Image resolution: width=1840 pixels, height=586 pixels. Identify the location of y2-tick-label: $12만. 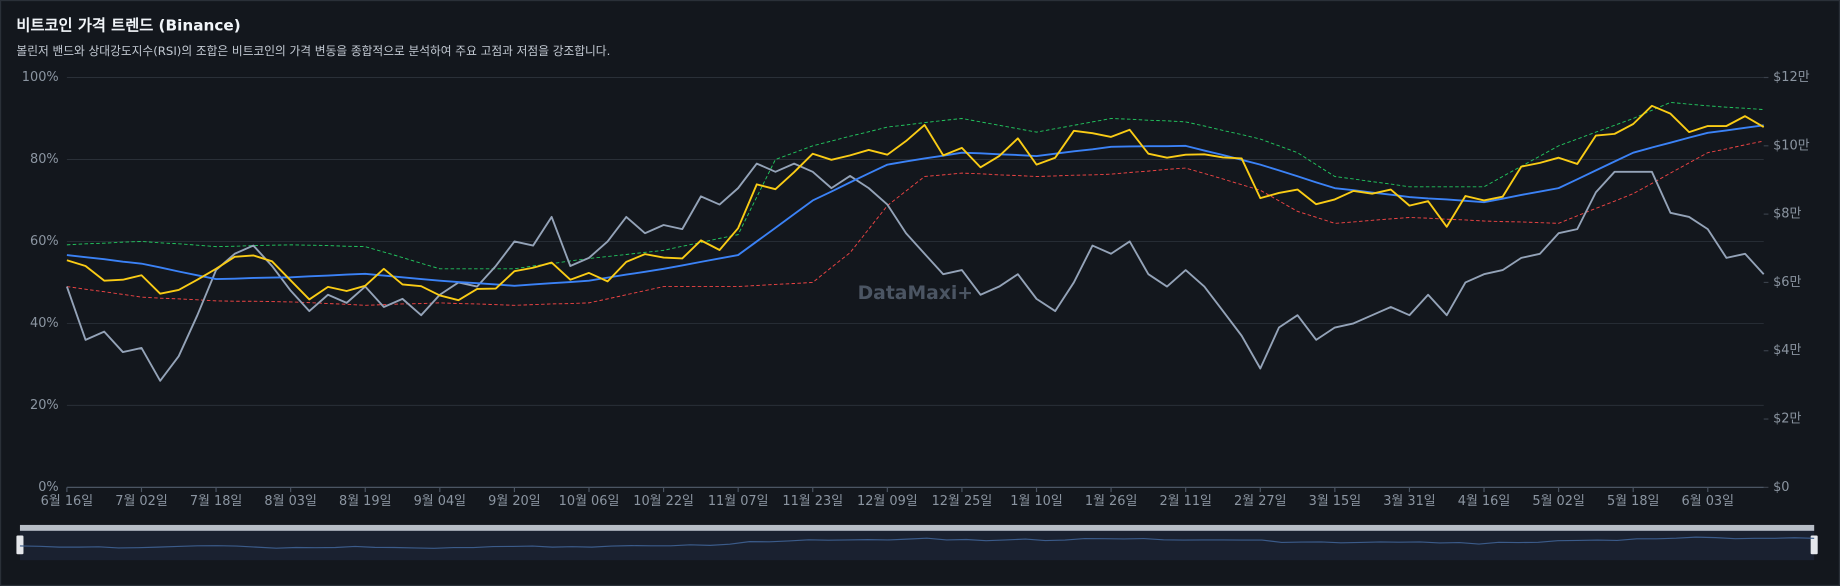
(1791, 77).